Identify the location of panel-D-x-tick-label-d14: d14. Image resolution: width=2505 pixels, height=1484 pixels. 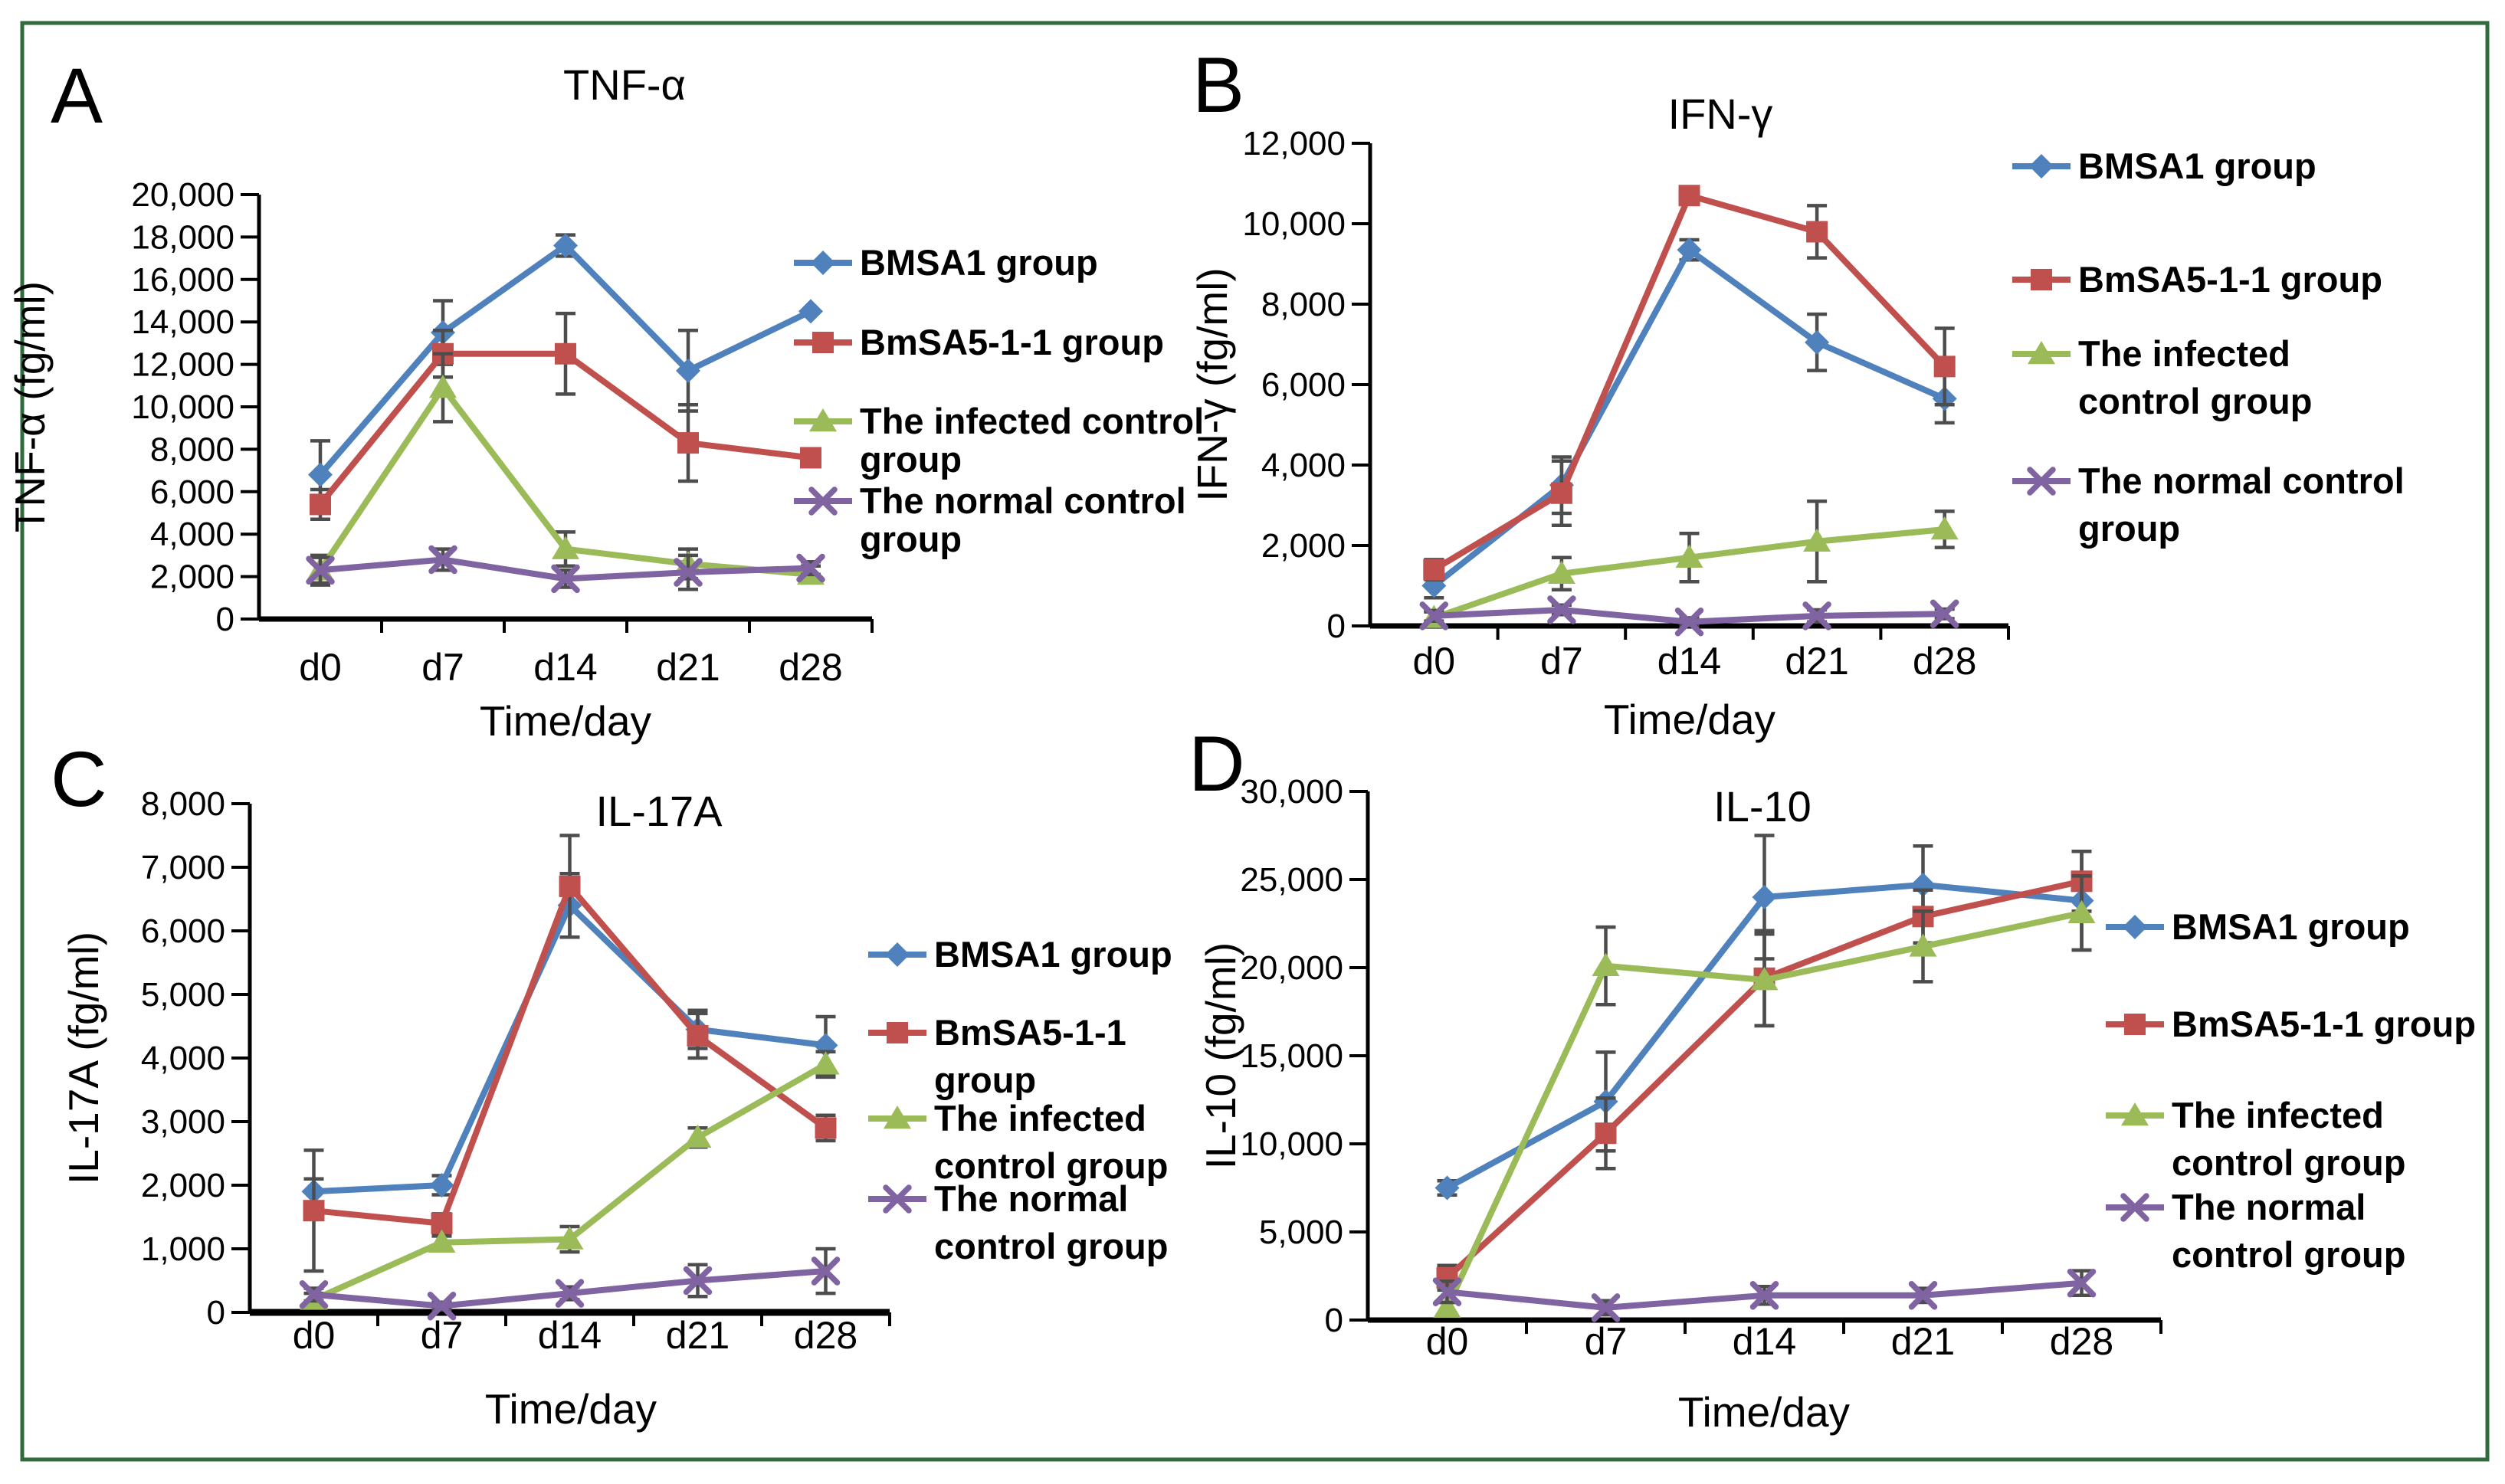
(1764, 1341).